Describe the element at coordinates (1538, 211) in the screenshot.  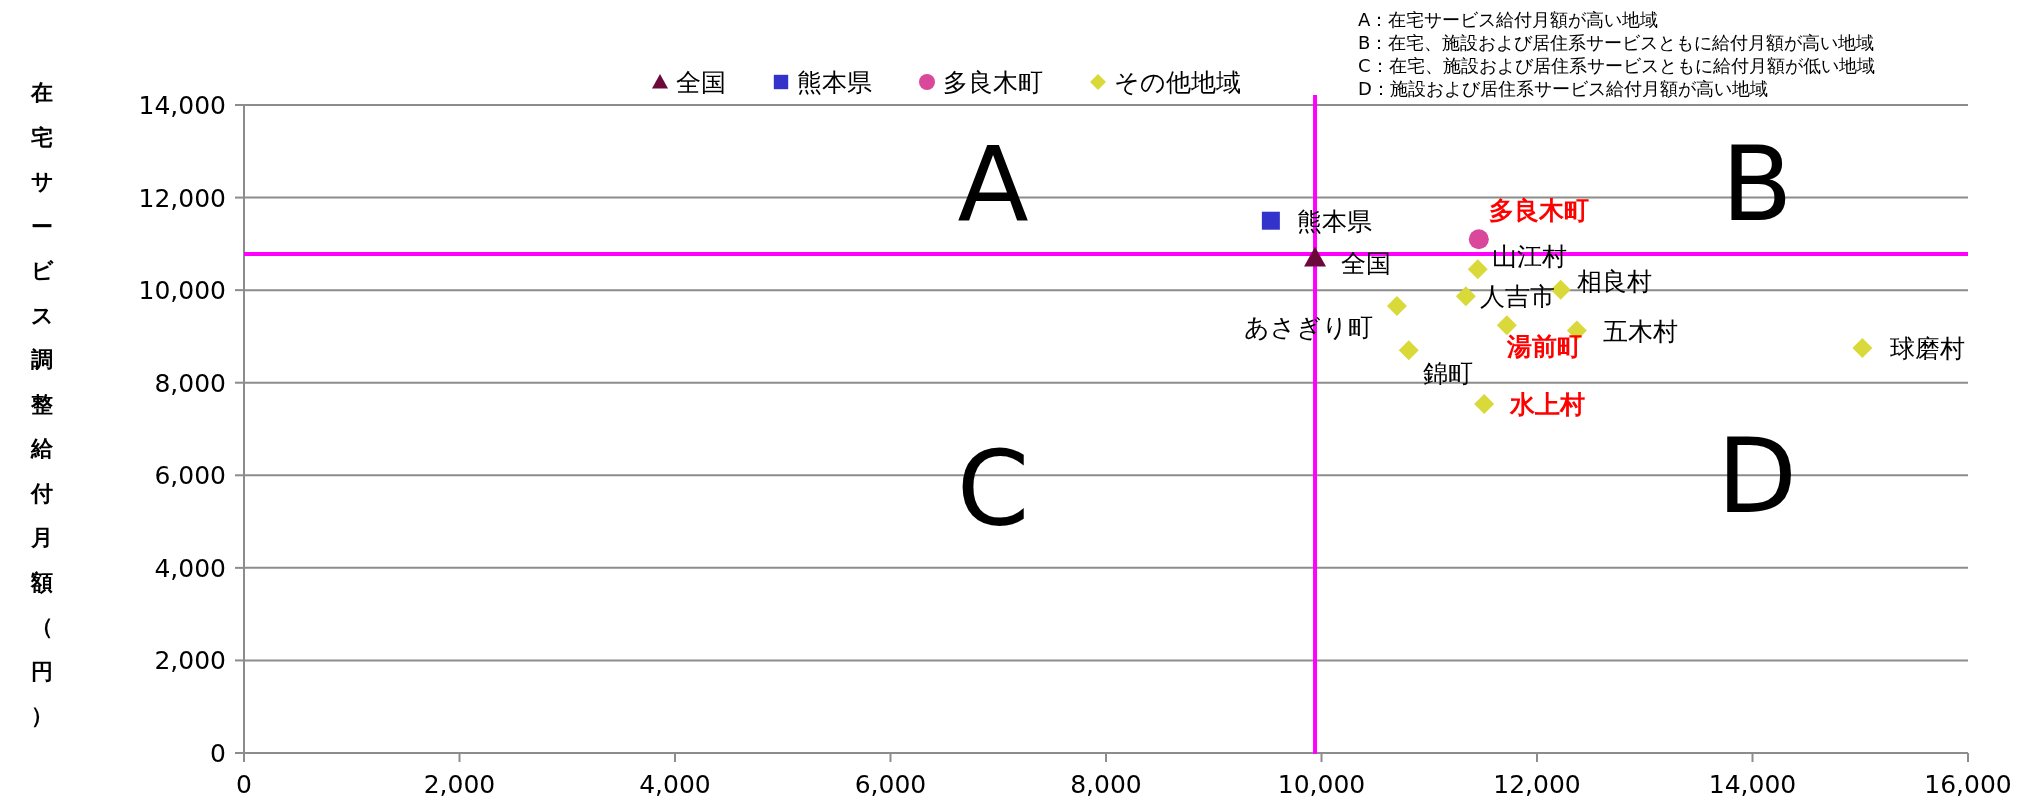
I see `annotation: 多良木町` at that location.